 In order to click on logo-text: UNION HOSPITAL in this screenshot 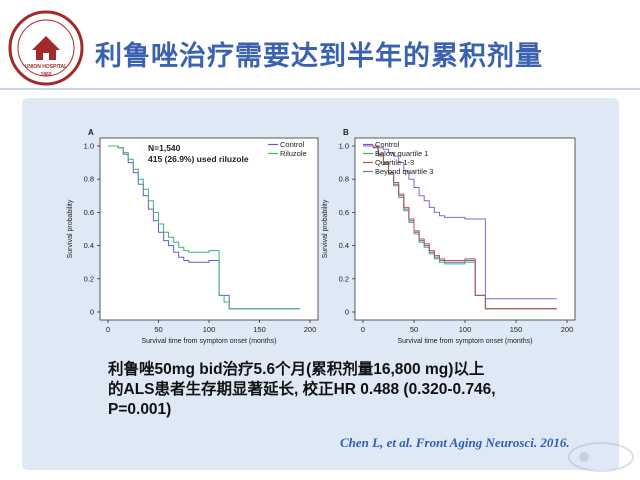, I will do `click(46, 67)`.